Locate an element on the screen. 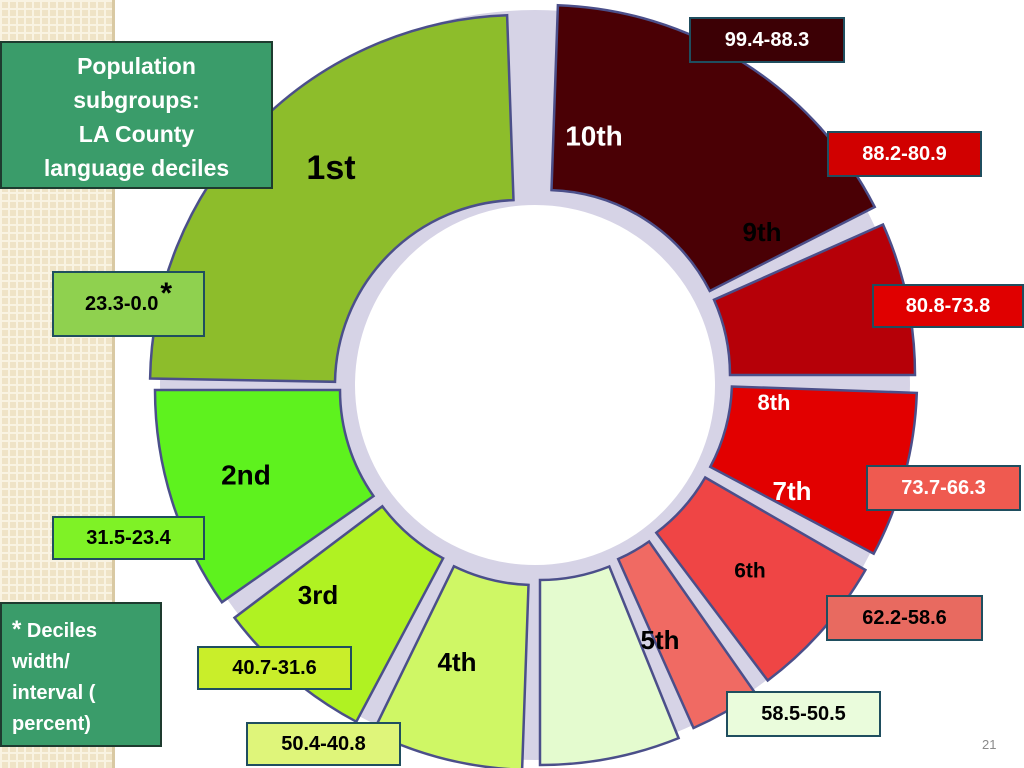  donut-segment-5th is located at coordinates (609, 665).